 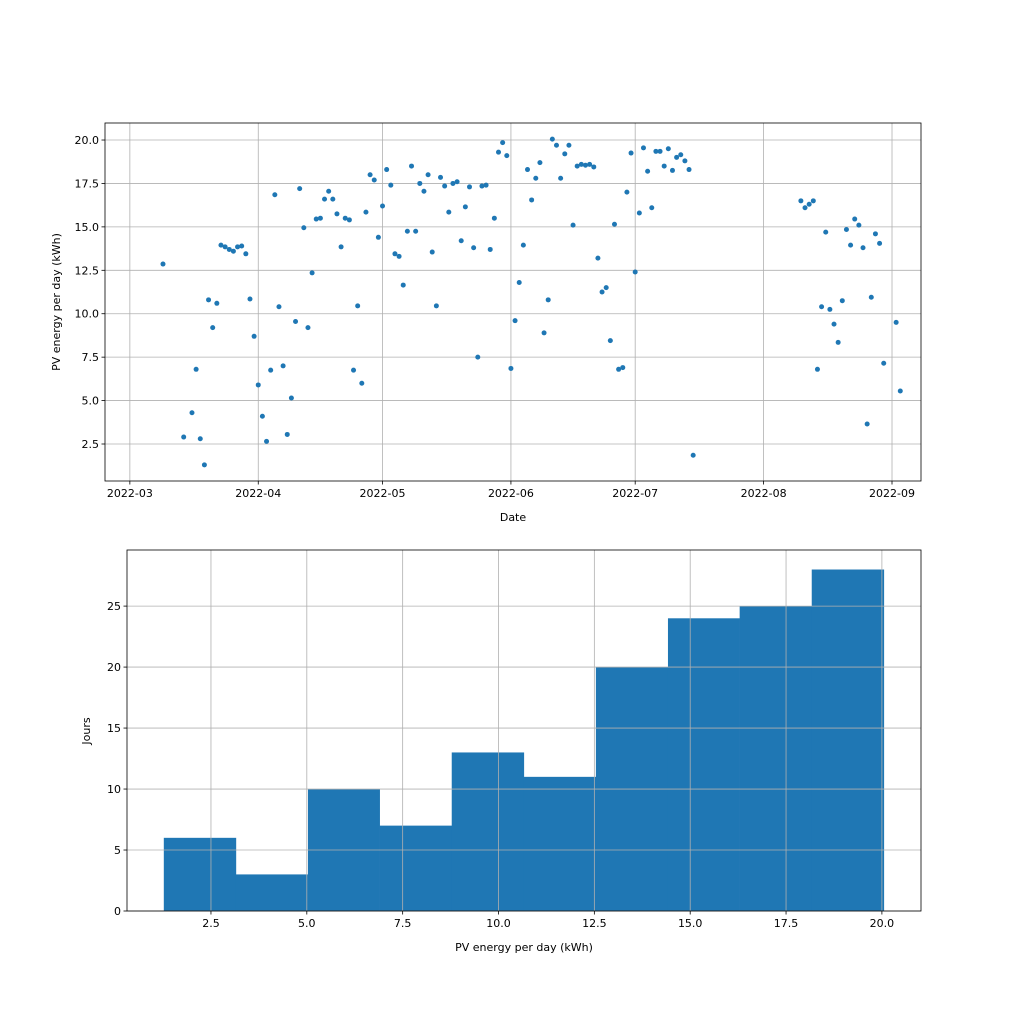 I want to click on y-tick-label: 0, so click(x=117, y=911).